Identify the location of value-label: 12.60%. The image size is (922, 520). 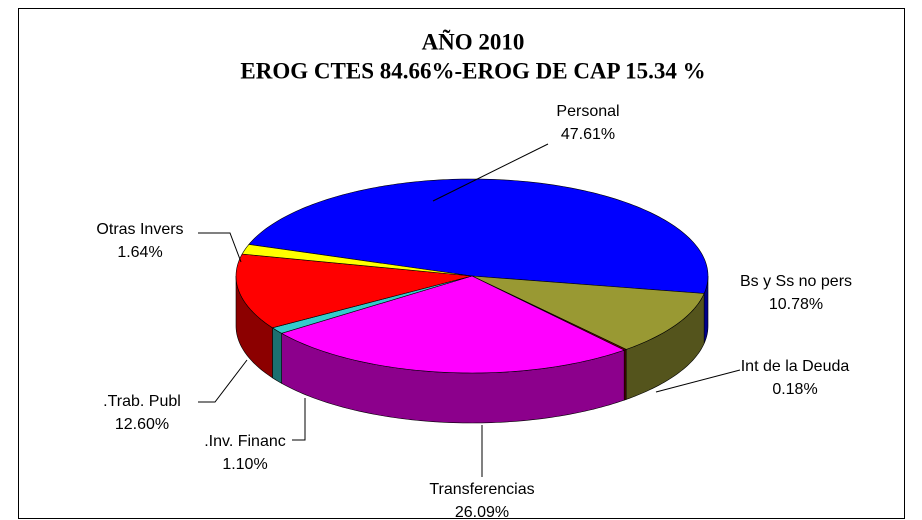
(142, 424).